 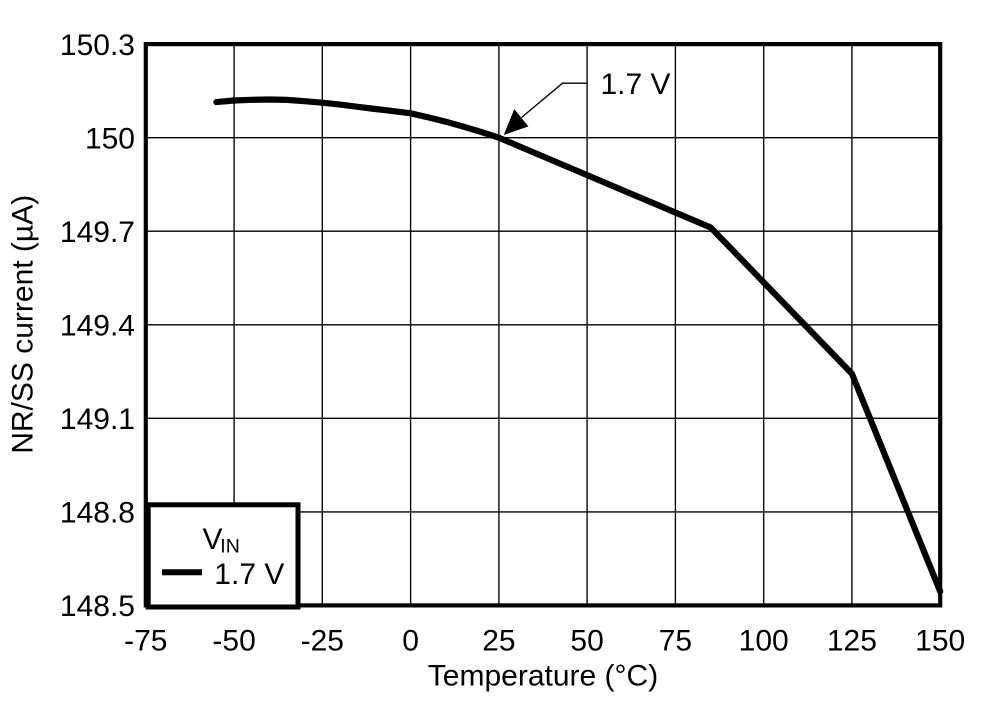 I want to click on svg-text: 149.7, so click(x=97, y=232).